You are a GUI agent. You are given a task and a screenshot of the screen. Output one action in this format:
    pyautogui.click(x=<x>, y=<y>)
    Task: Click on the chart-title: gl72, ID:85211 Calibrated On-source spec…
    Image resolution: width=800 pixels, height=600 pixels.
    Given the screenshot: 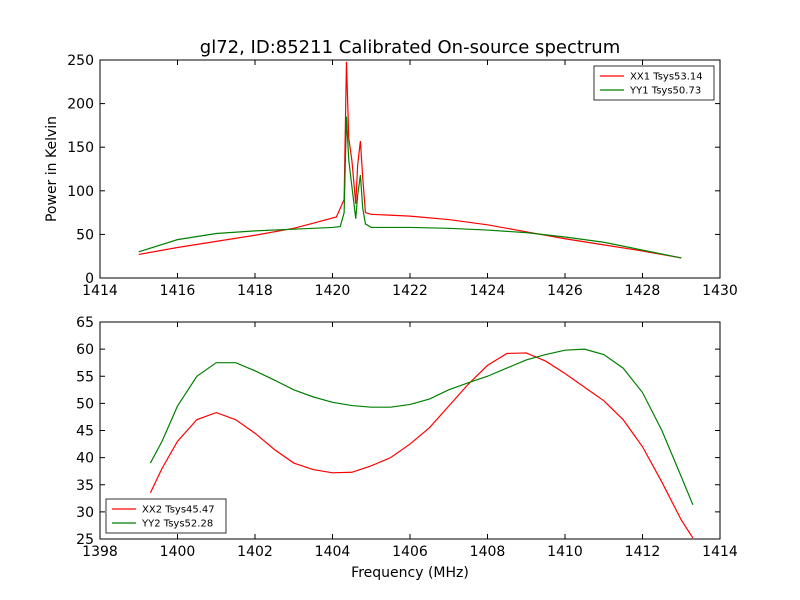 What is the action you would take?
    pyautogui.click(x=410, y=47)
    